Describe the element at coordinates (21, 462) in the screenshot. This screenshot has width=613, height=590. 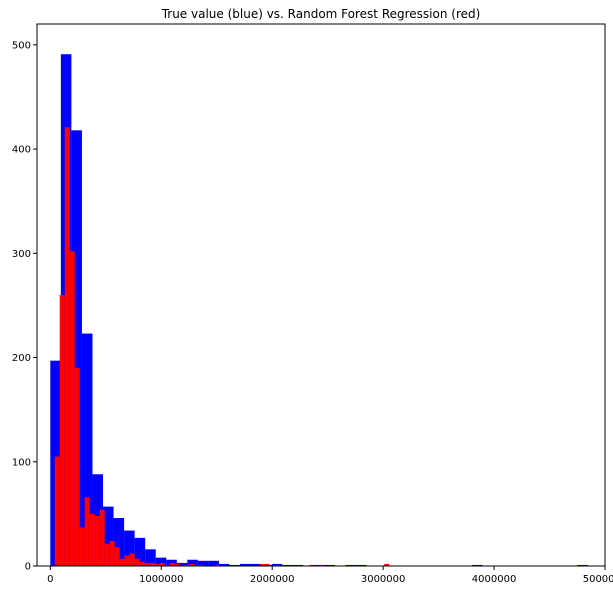
I see `y-tick-label: 100` at that location.